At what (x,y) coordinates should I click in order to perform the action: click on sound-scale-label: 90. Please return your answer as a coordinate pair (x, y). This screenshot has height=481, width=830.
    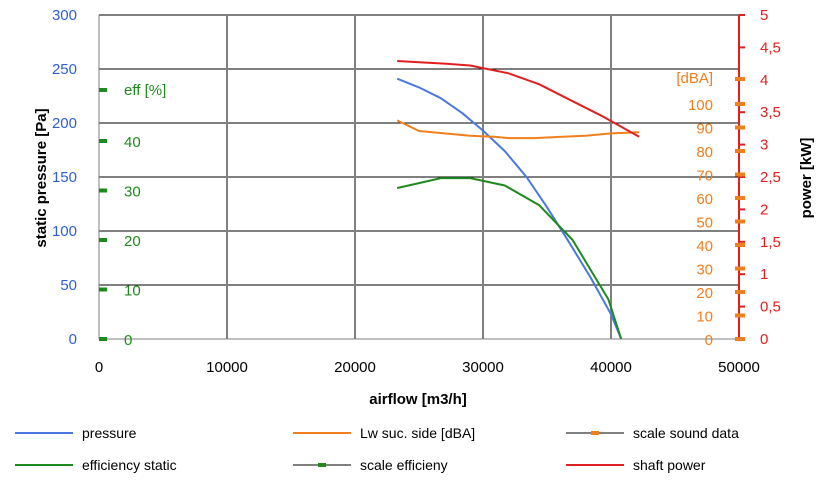
    Looking at the image, I should click on (704, 129).